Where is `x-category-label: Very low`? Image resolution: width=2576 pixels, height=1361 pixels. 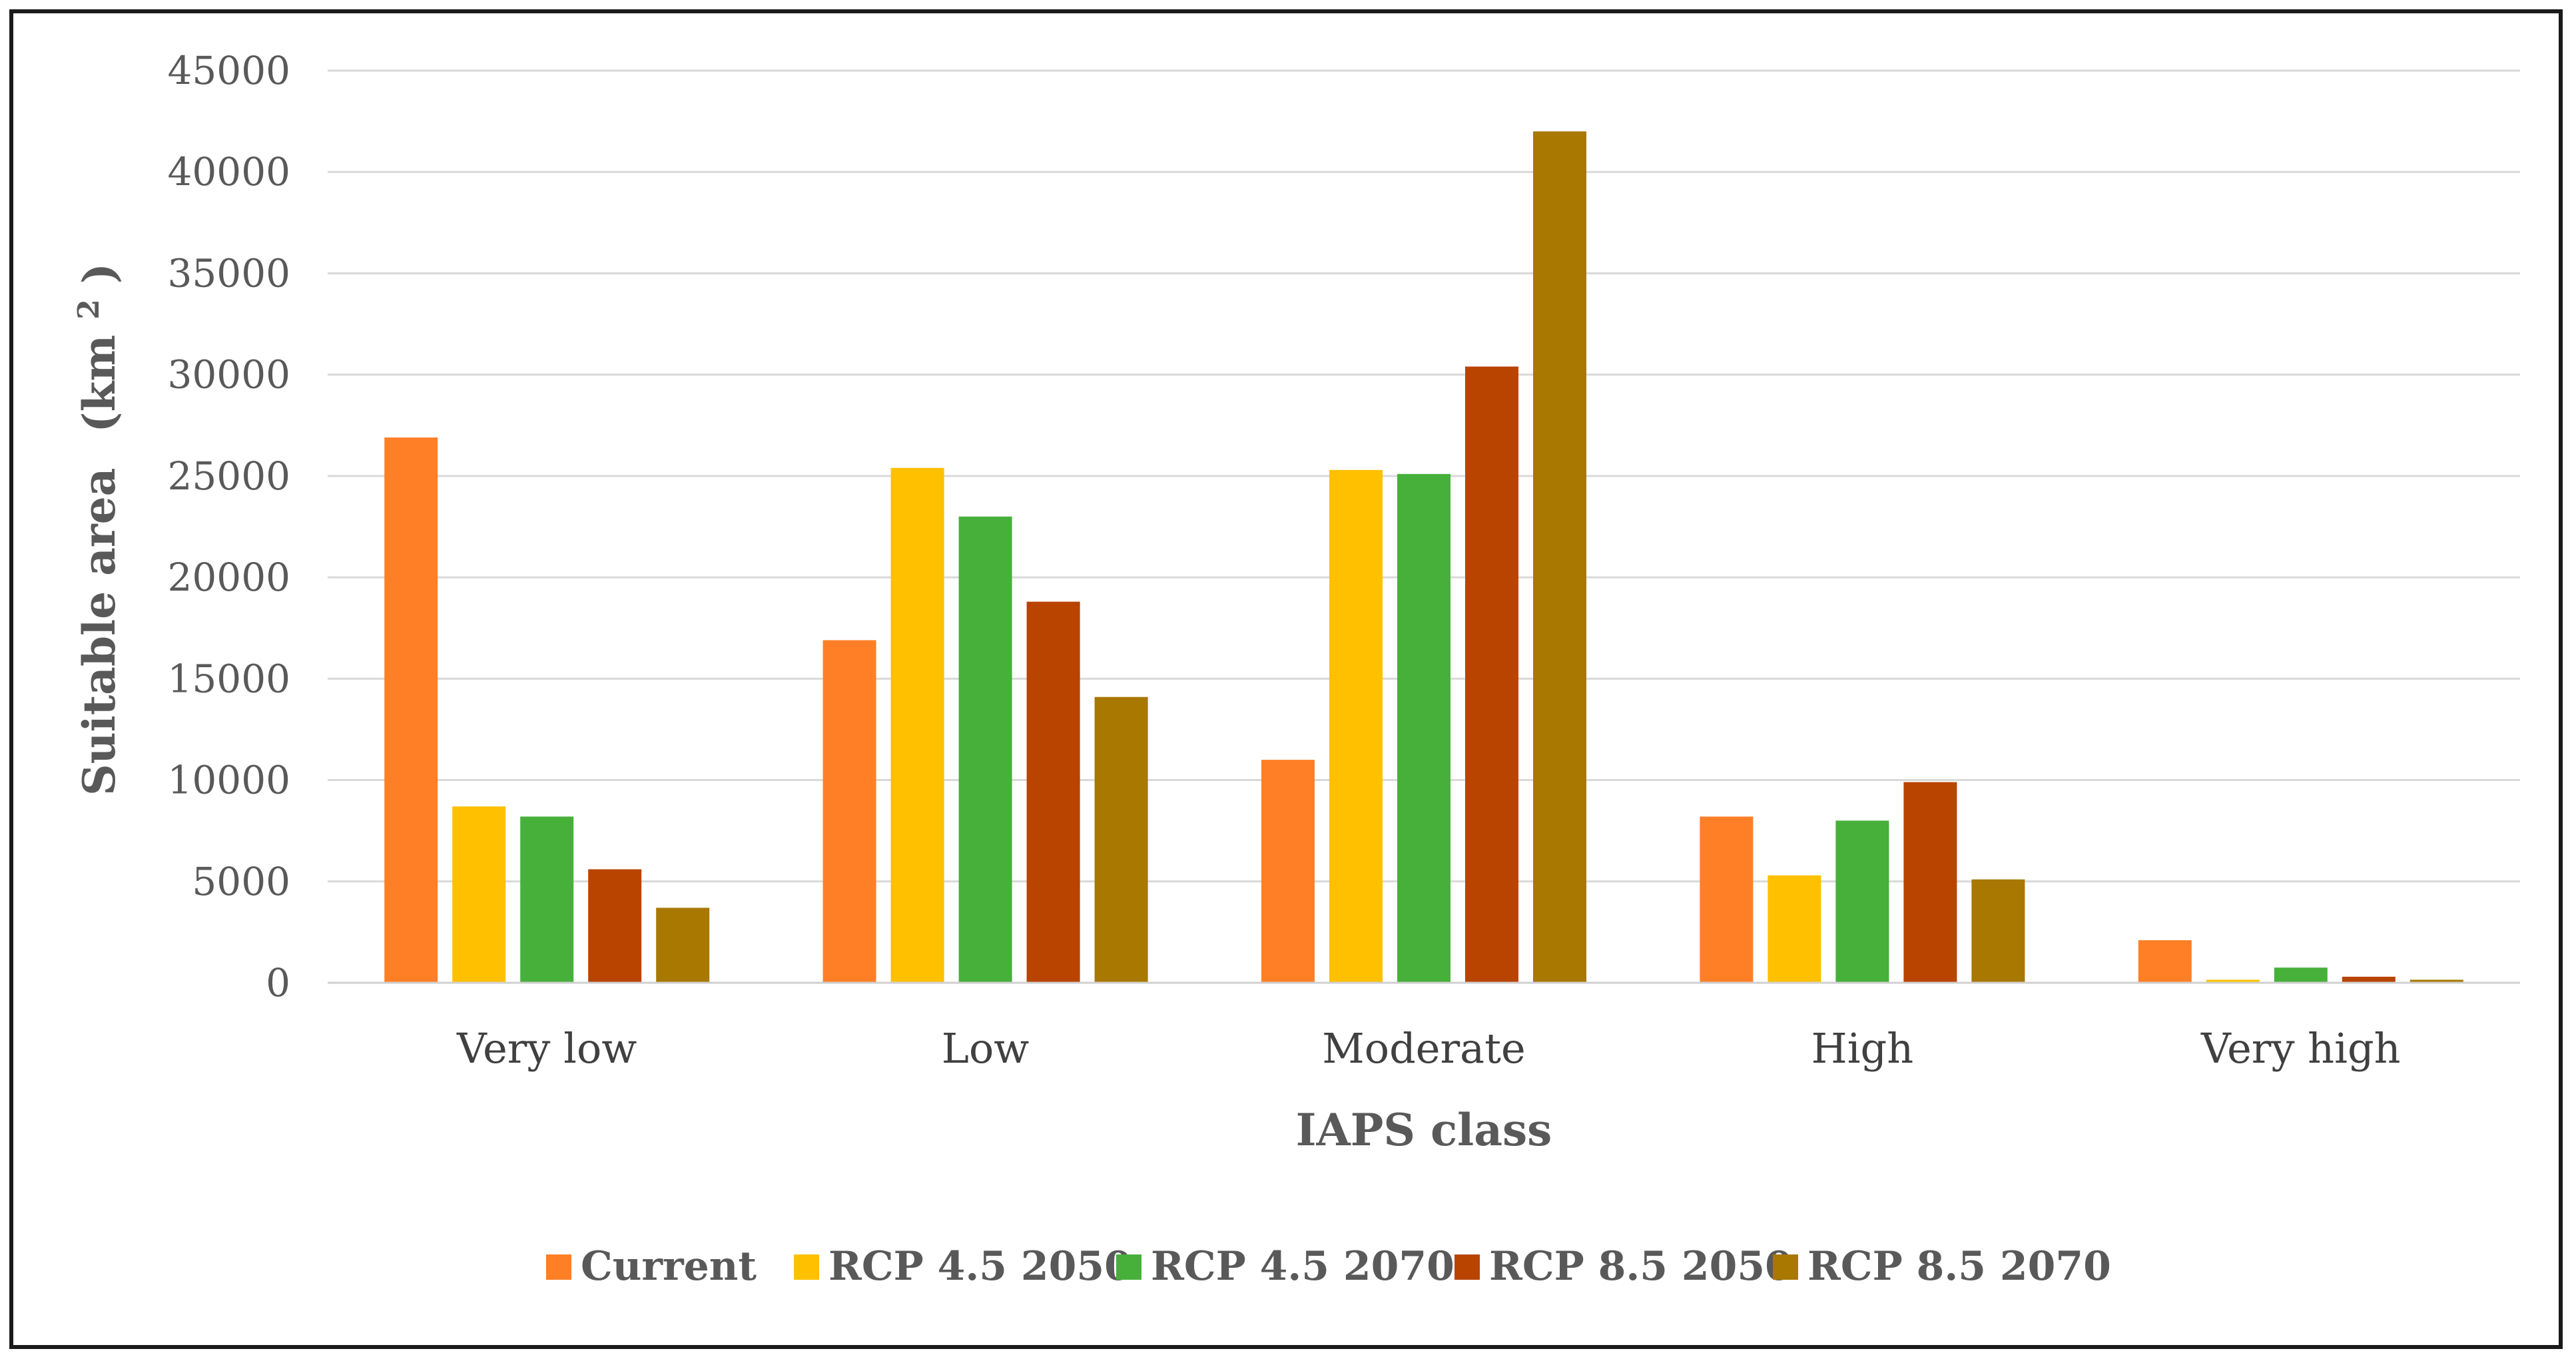 x-category-label: Very low is located at coordinates (546, 1048).